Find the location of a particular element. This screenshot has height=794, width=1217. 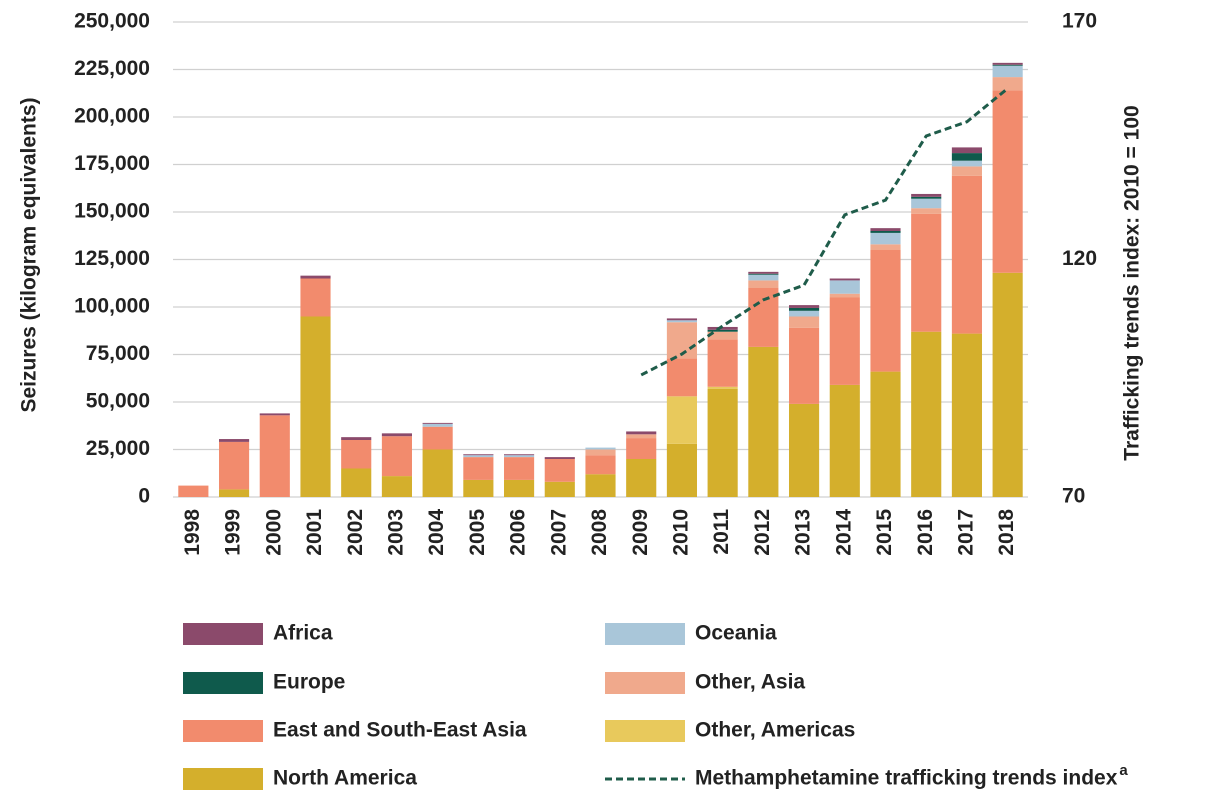

legend-label: Methamphetamine trafficking trends index is located at coordinates (906, 778).